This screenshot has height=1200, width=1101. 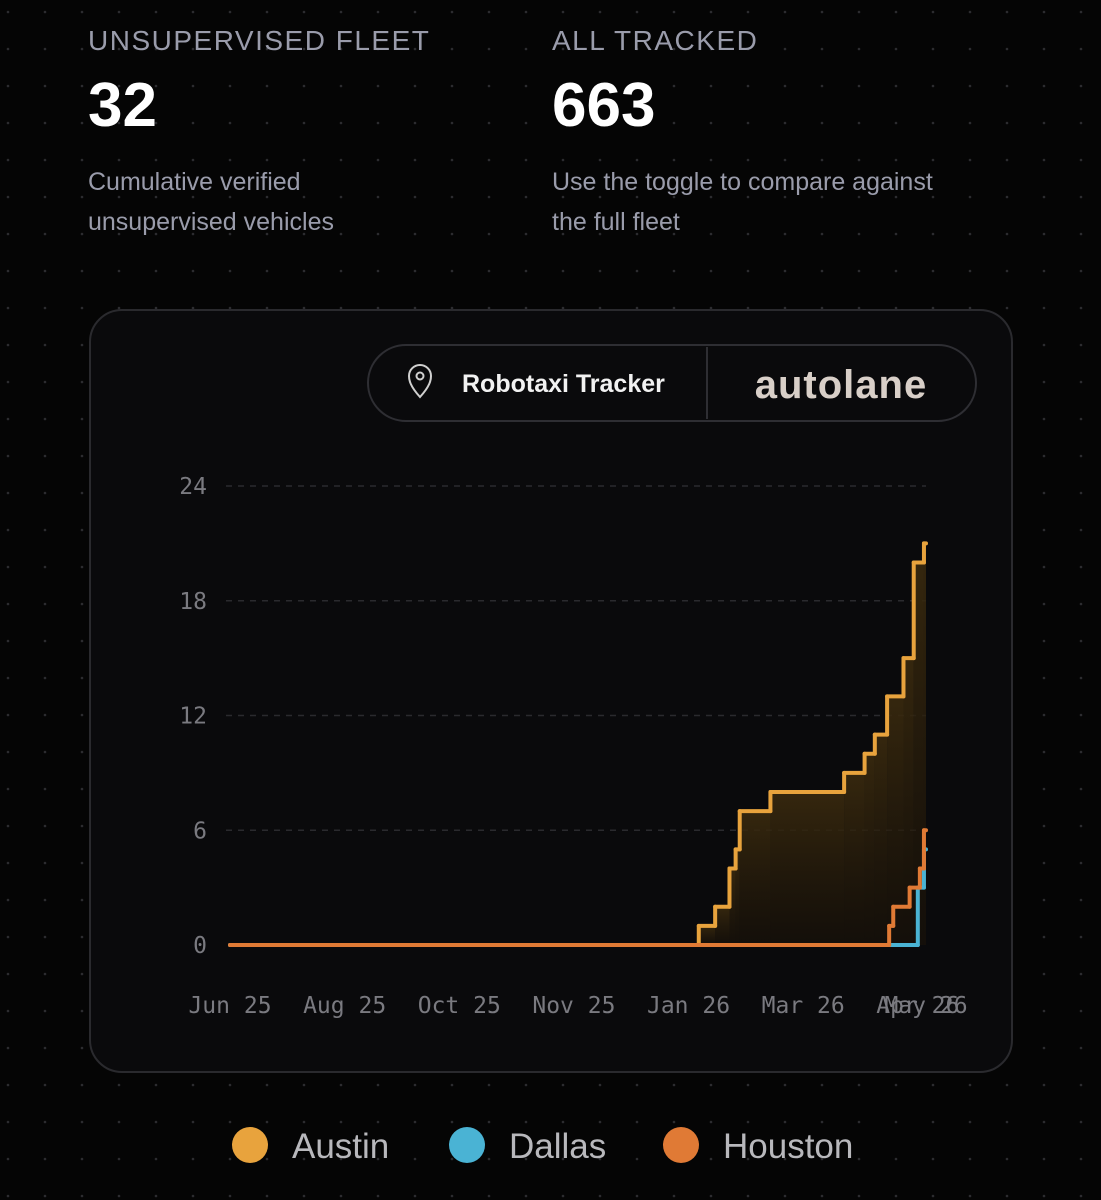 What do you see at coordinates (925, 1006) in the screenshot?
I see `x-tick-label: May 26` at bounding box center [925, 1006].